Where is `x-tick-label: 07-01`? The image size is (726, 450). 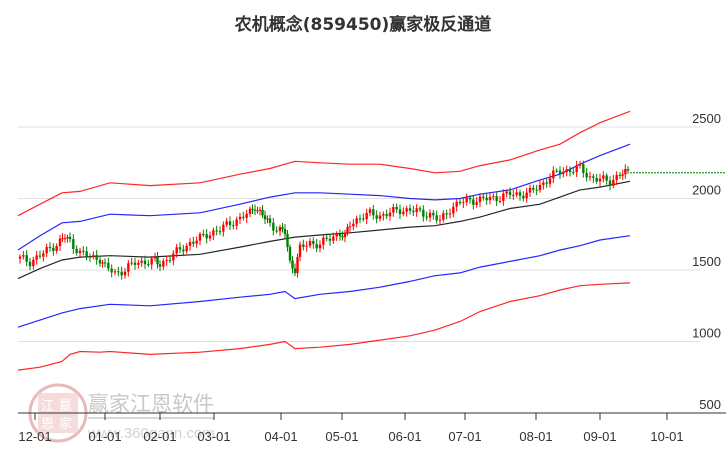
x-tick-label: 07-01 is located at coordinates (464, 436).